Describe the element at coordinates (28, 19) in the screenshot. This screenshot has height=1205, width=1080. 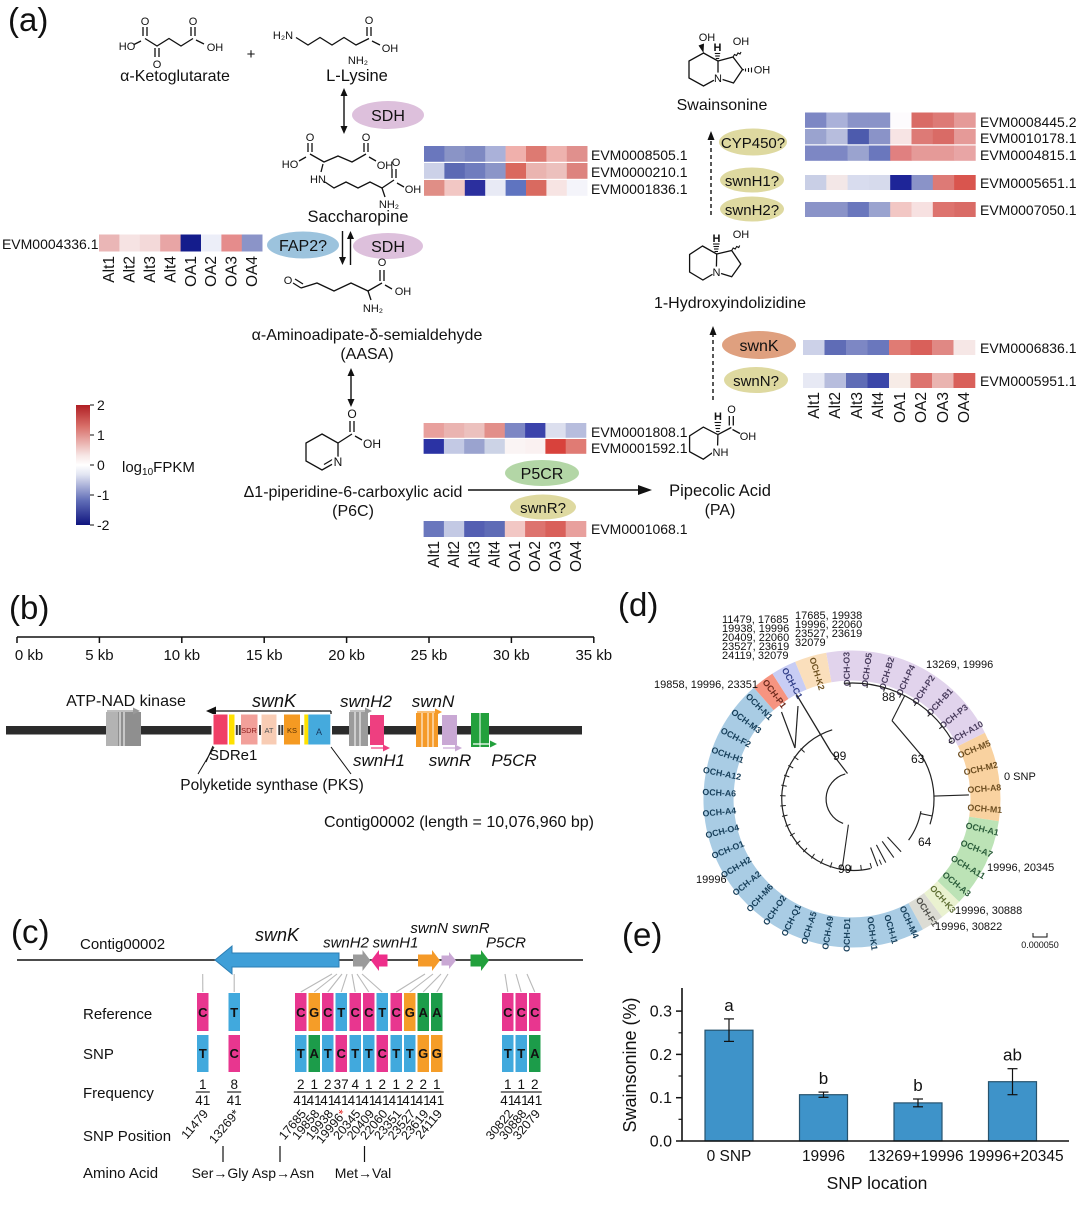
I see `svg-text: (a)` at that location.